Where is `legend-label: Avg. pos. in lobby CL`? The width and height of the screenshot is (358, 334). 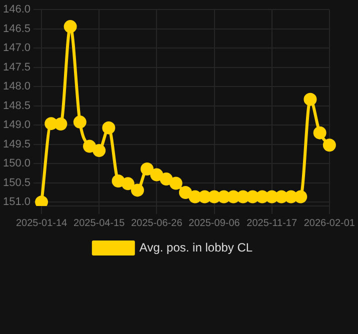 legend-label: Avg. pos. in lobby CL is located at coordinates (196, 247).